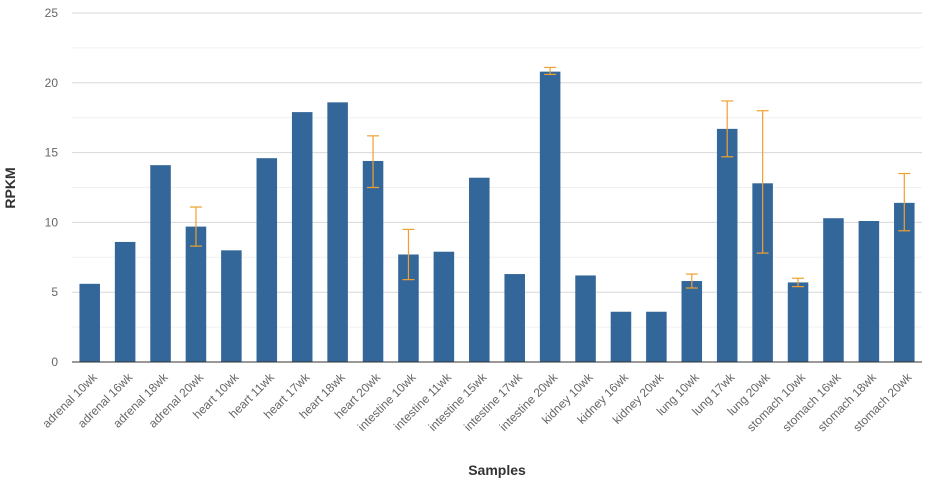  Describe the element at coordinates (52, 153) in the screenshot. I see `y-tick-label: 15` at that location.